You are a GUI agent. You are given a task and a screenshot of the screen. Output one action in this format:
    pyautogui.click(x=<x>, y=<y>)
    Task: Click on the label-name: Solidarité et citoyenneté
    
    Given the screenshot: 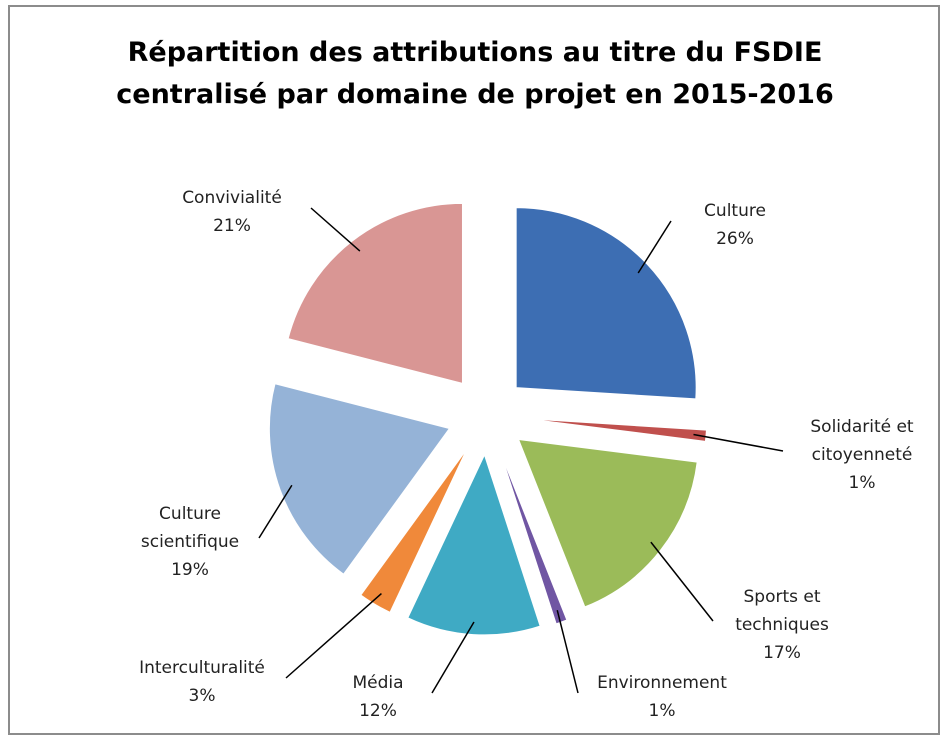 What is the action you would take?
    pyautogui.click(x=862, y=441)
    